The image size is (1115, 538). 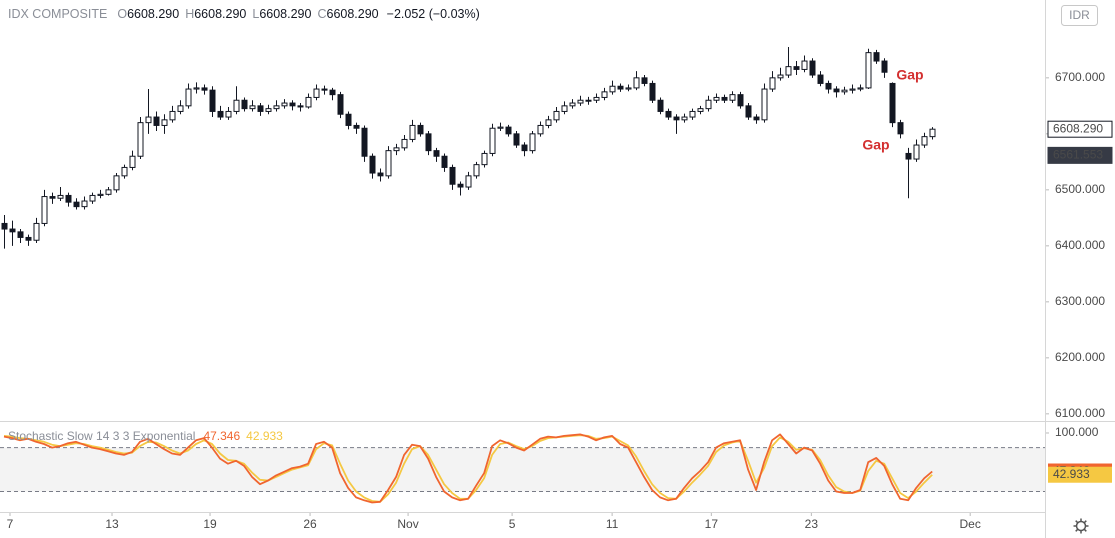 I want to click on field-key: H, so click(x=189, y=14).